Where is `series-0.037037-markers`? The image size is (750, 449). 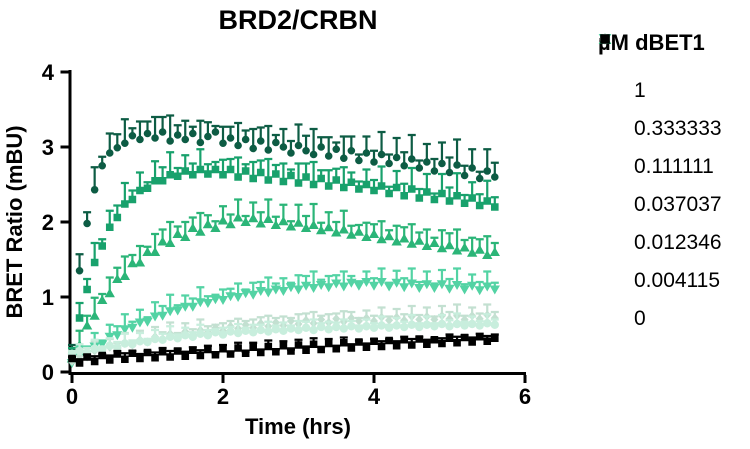
series-0.037037-markers is located at coordinates (283, 322).